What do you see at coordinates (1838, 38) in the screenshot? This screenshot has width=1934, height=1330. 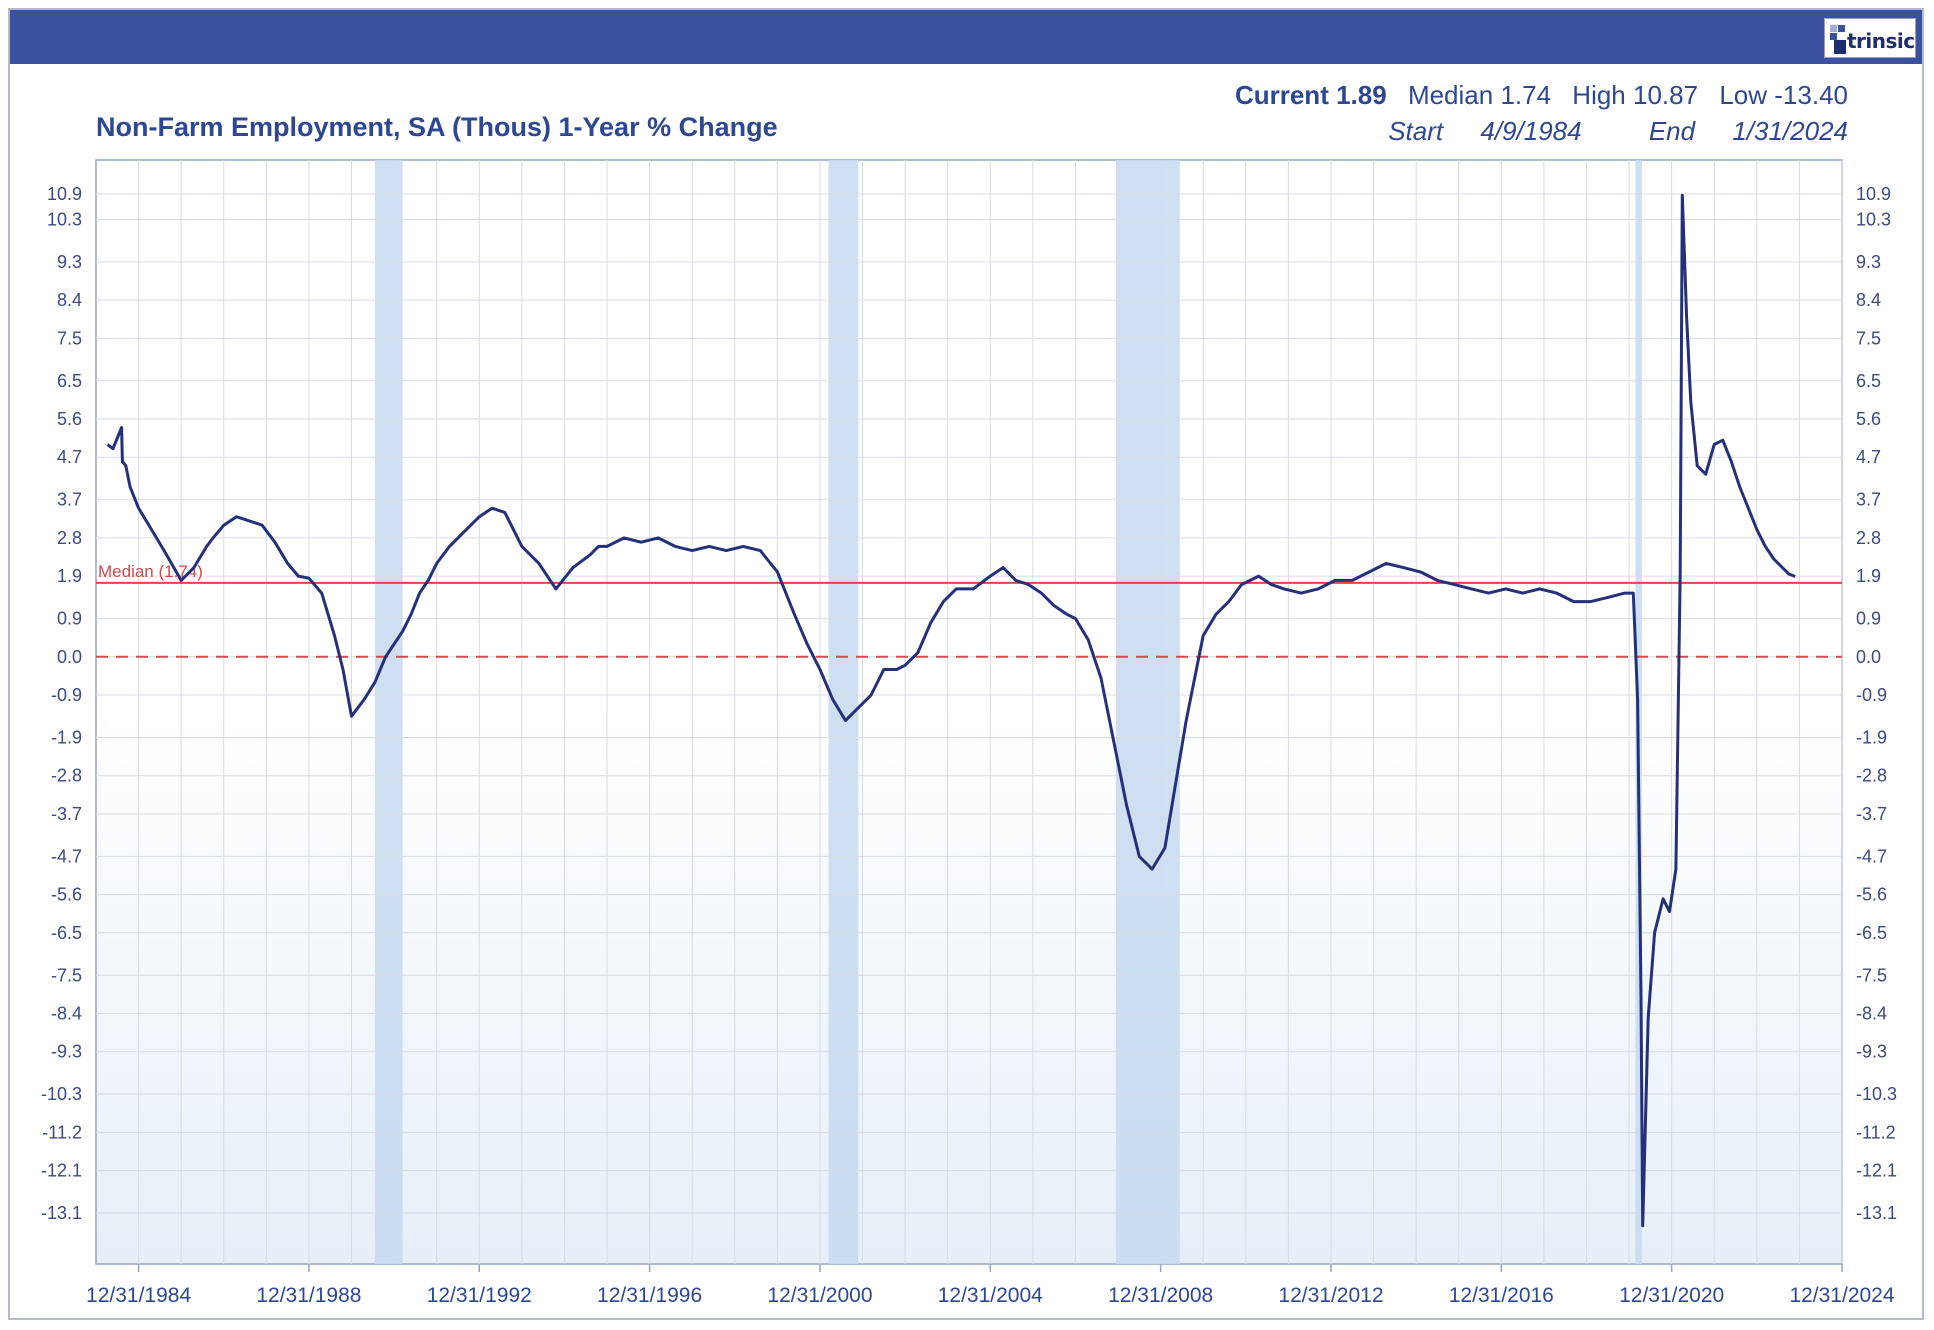 I see `logo-mark-icon` at bounding box center [1838, 38].